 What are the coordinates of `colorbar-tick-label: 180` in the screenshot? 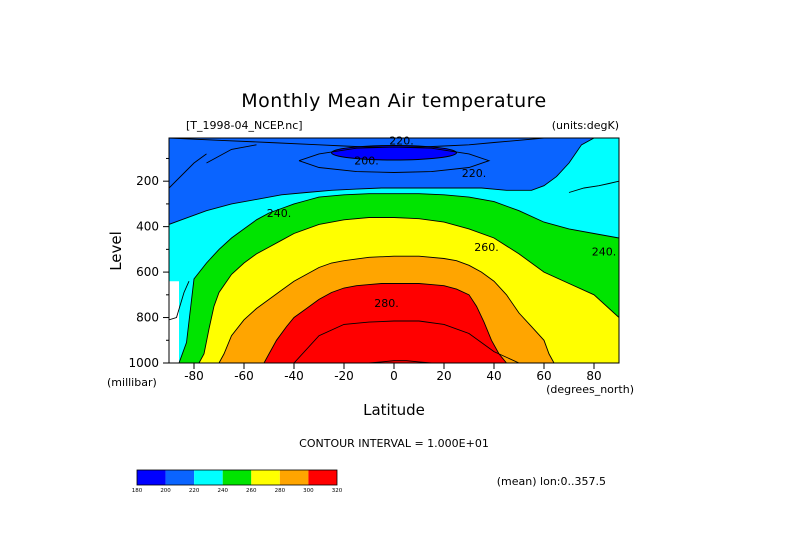 It's located at (137, 491).